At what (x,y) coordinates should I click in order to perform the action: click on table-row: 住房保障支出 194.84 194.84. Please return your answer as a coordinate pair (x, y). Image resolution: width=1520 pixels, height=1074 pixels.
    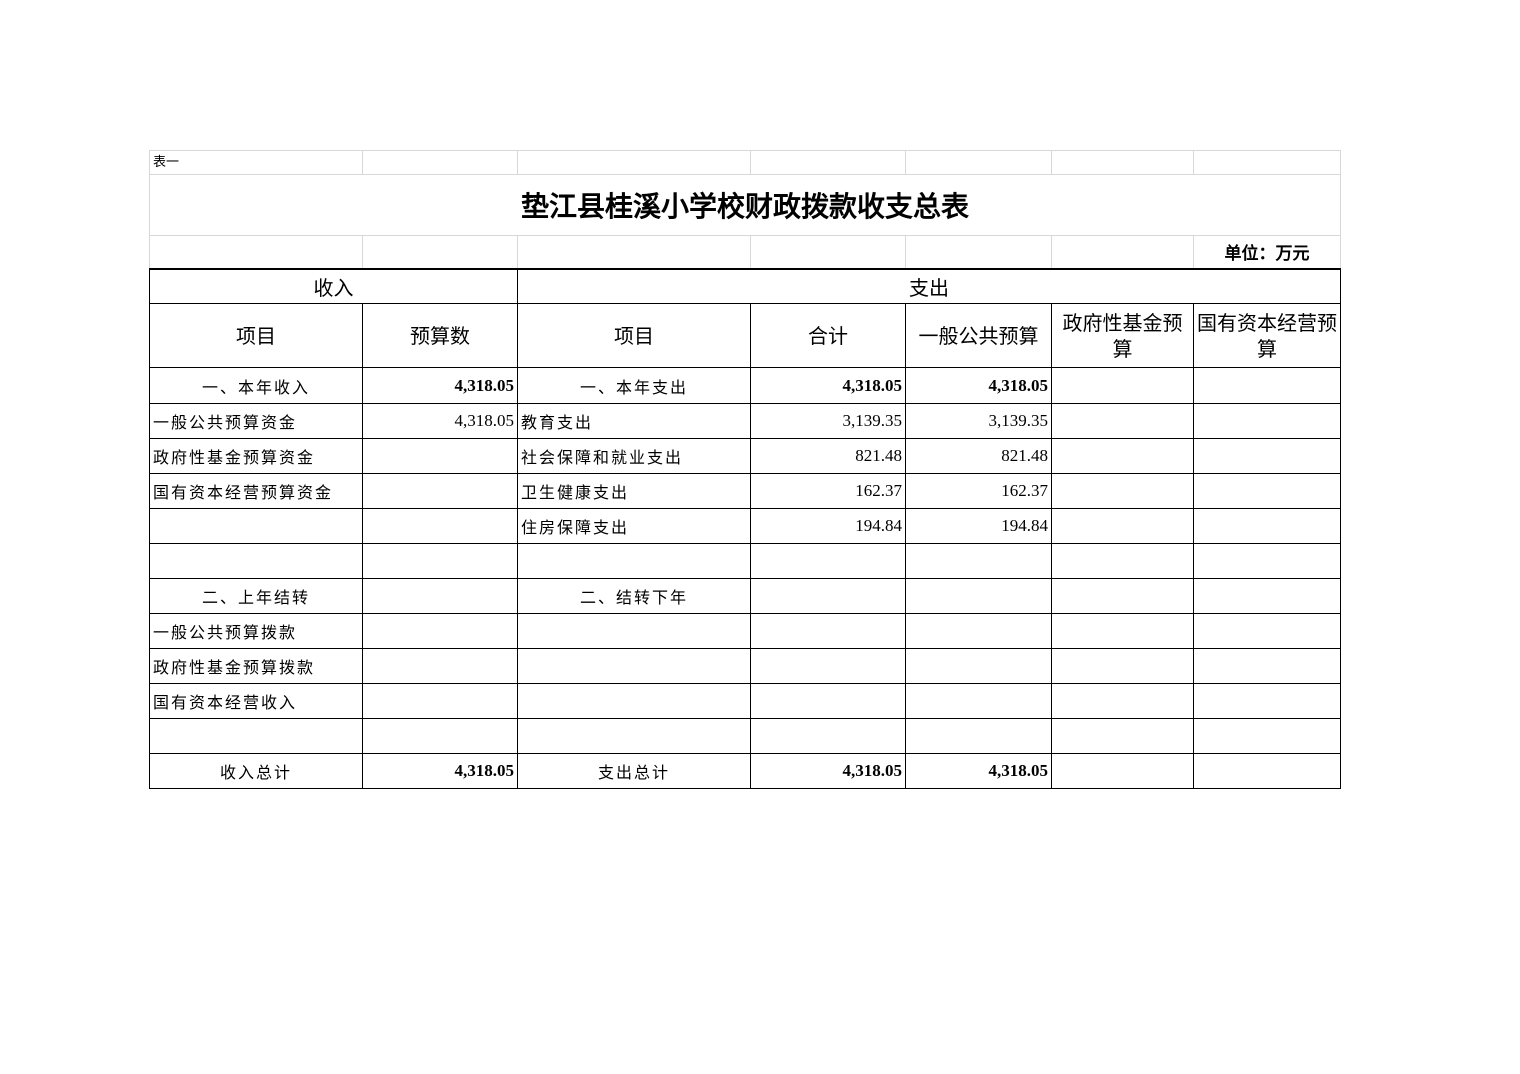
    Looking at the image, I should click on (745, 526).